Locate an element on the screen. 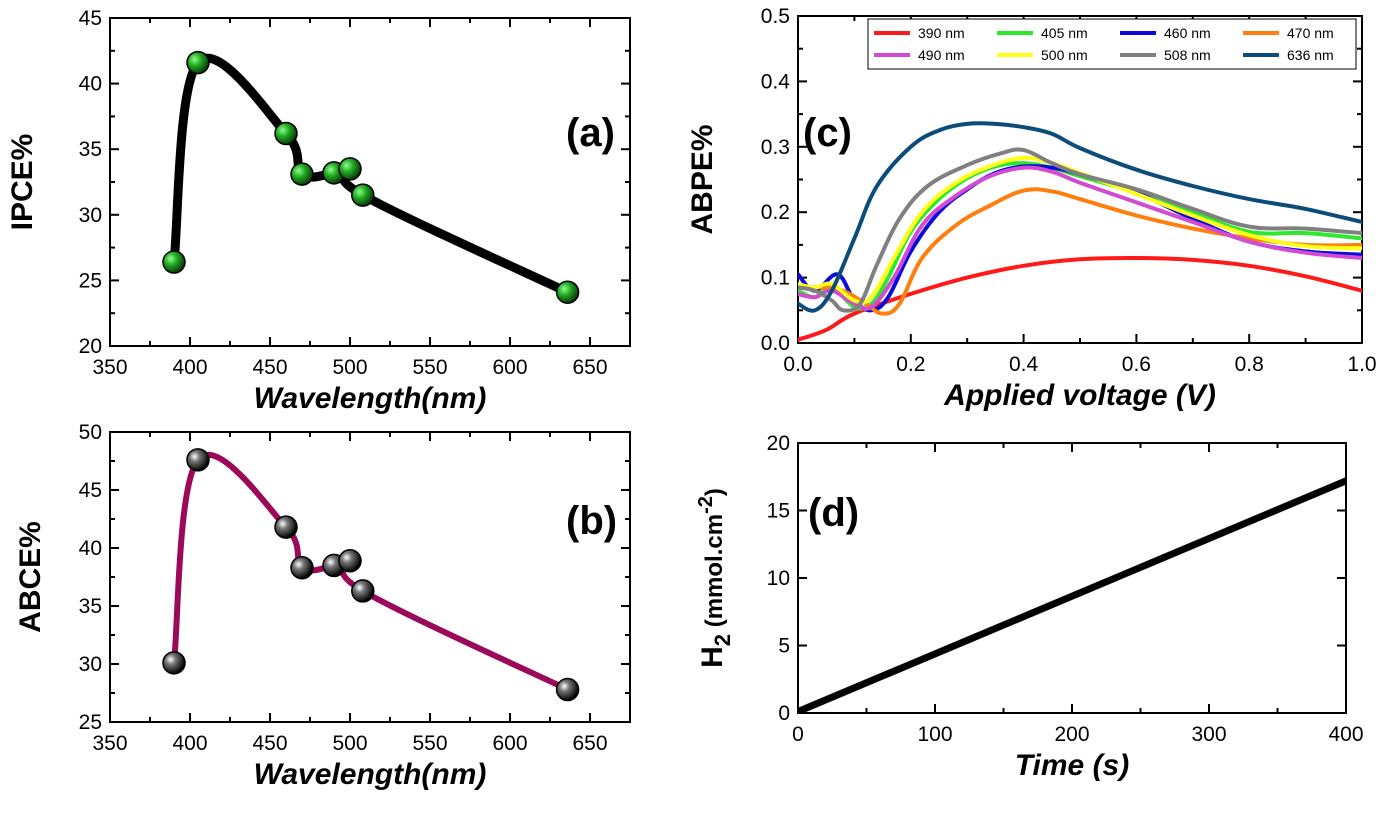 The width and height of the screenshot is (1396, 821). panel-label: (d) is located at coordinates (833, 513).